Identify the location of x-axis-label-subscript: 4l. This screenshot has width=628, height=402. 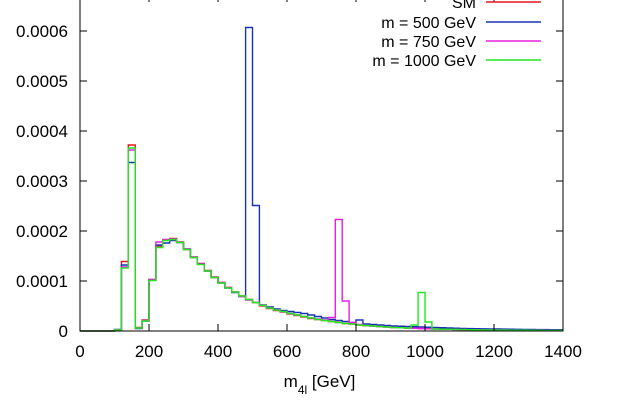
(302, 390).